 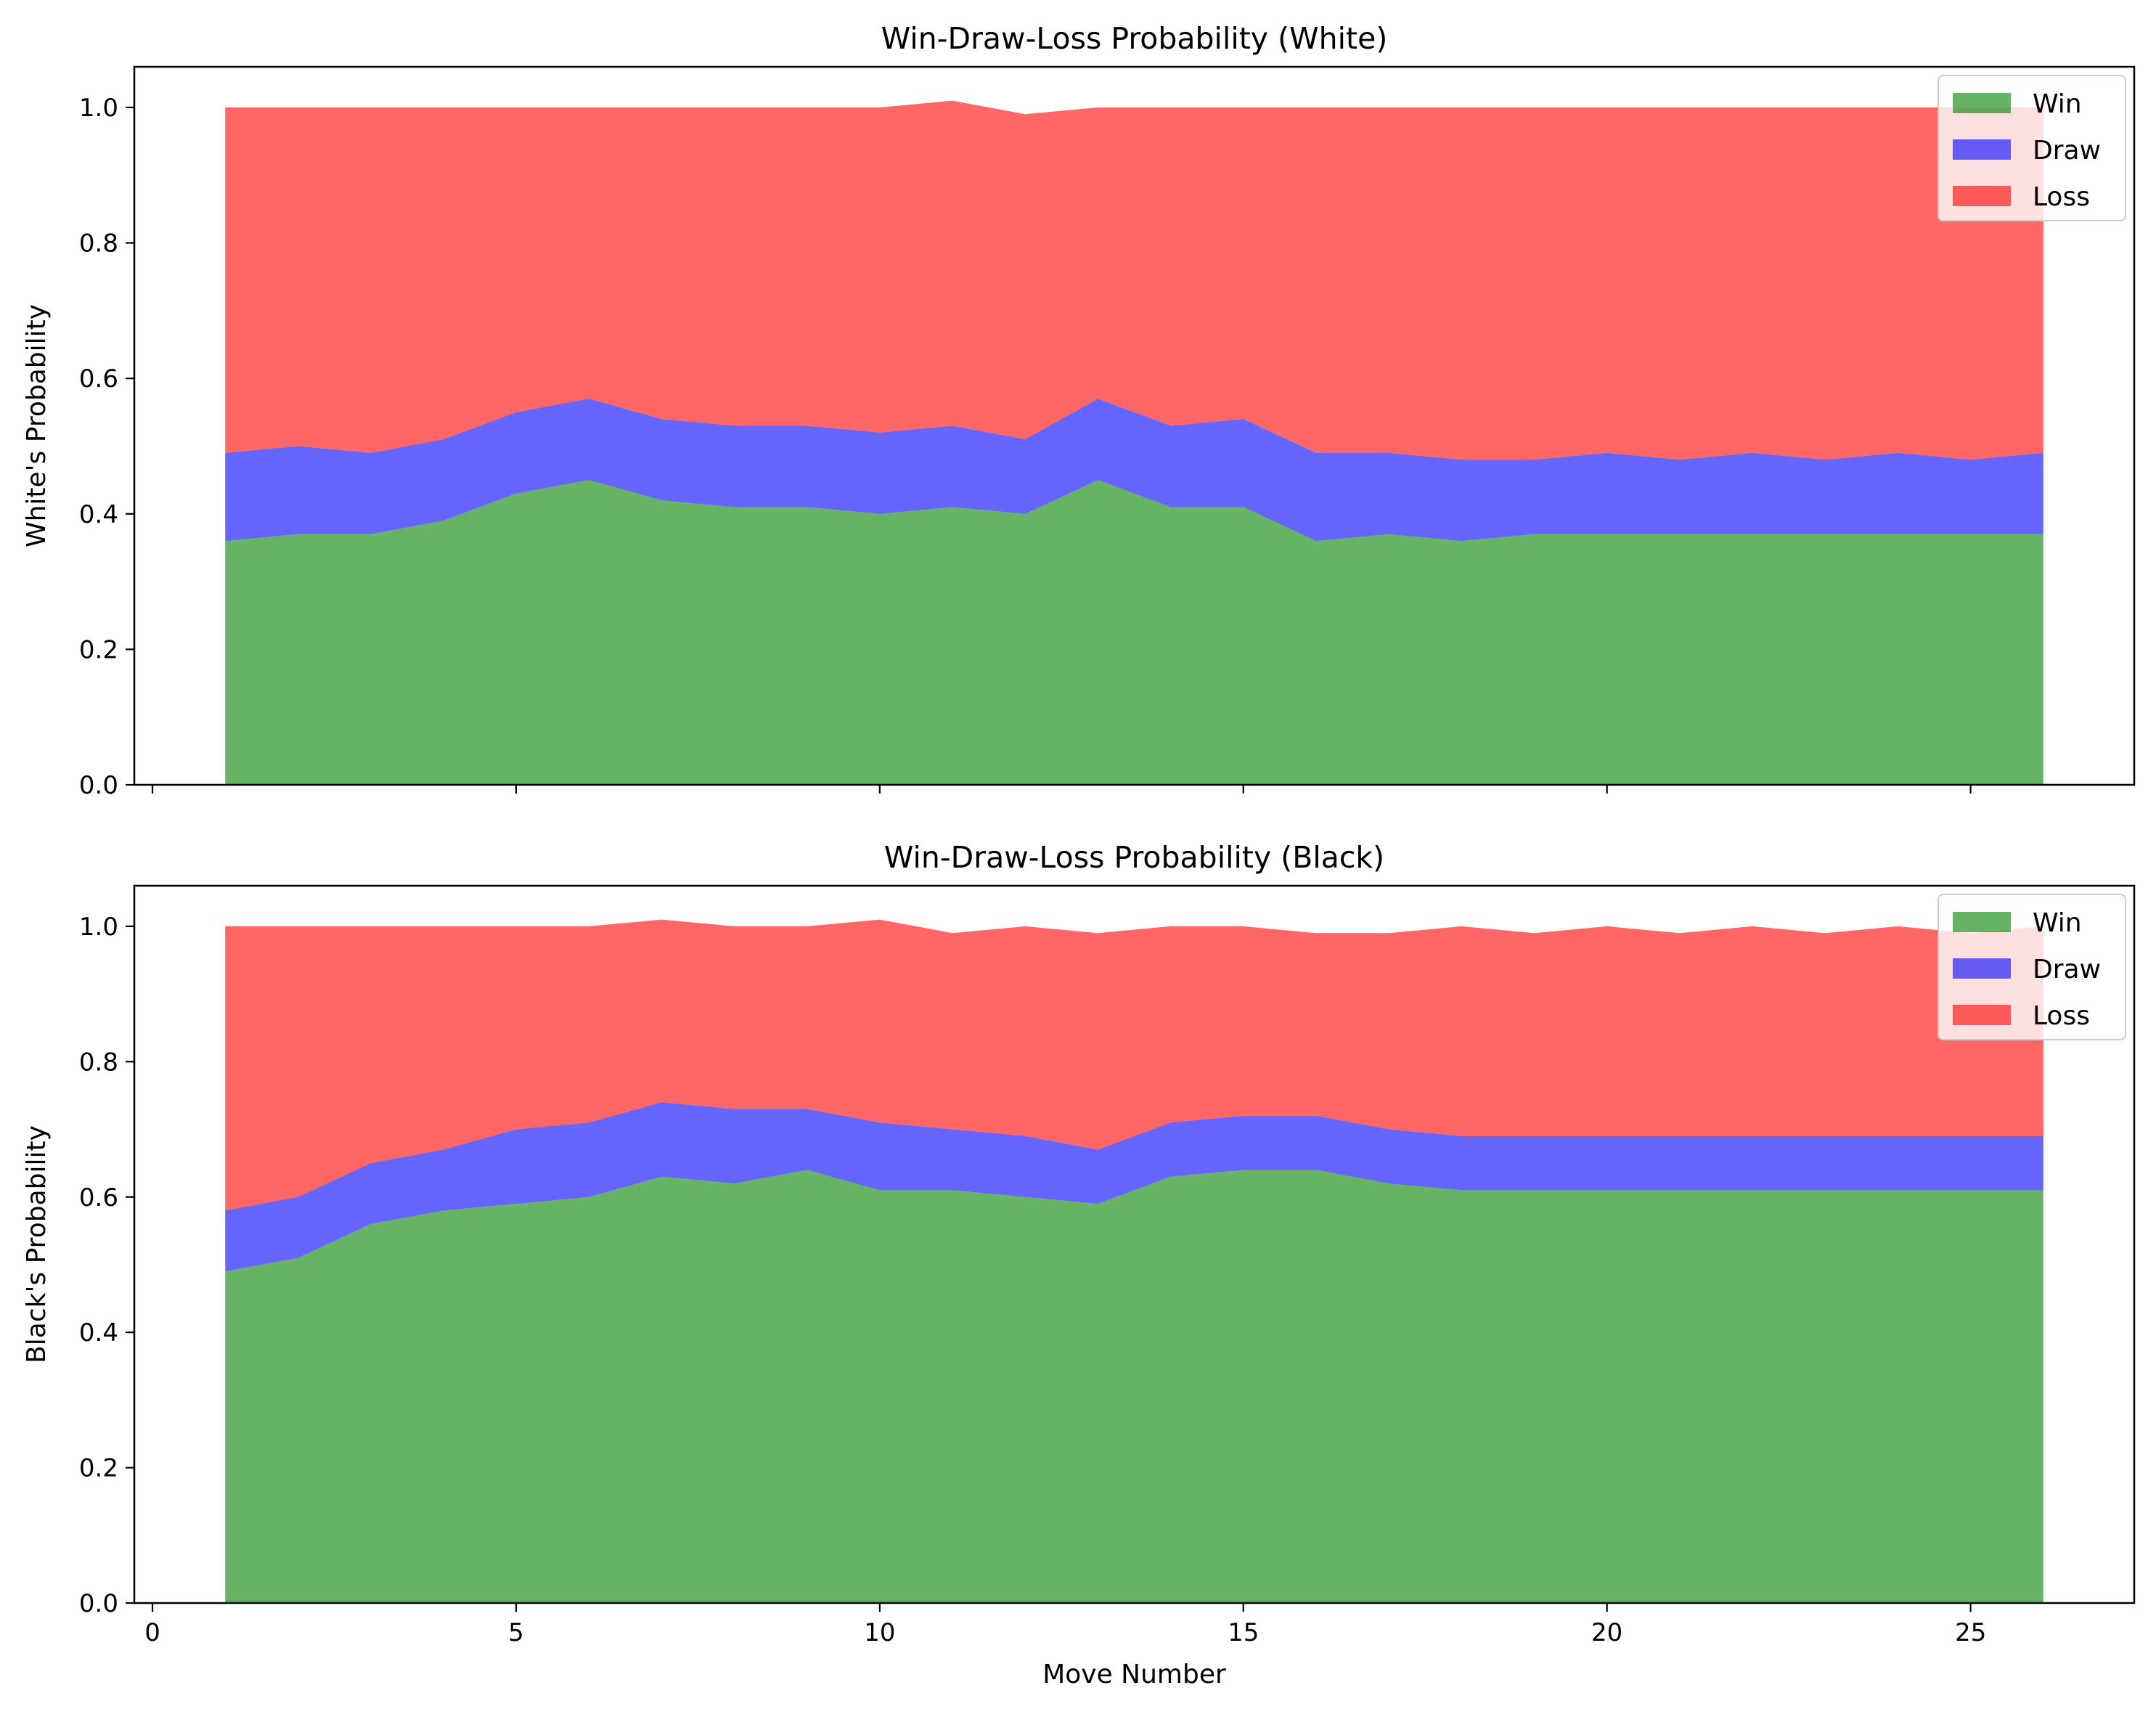 What do you see at coordinates (516, 1632) in the screenshot?
I see `x-tick-label: 5` at bounding box center [516, 1632].